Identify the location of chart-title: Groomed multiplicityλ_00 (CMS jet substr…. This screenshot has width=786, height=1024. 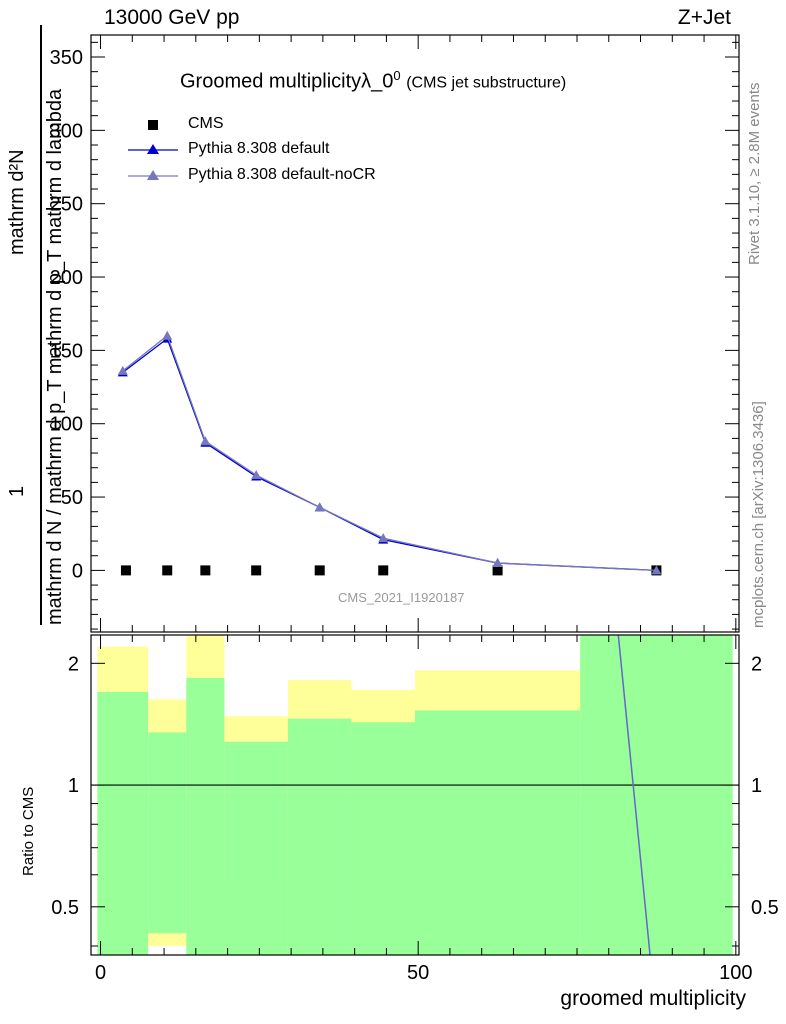
(373, 81).